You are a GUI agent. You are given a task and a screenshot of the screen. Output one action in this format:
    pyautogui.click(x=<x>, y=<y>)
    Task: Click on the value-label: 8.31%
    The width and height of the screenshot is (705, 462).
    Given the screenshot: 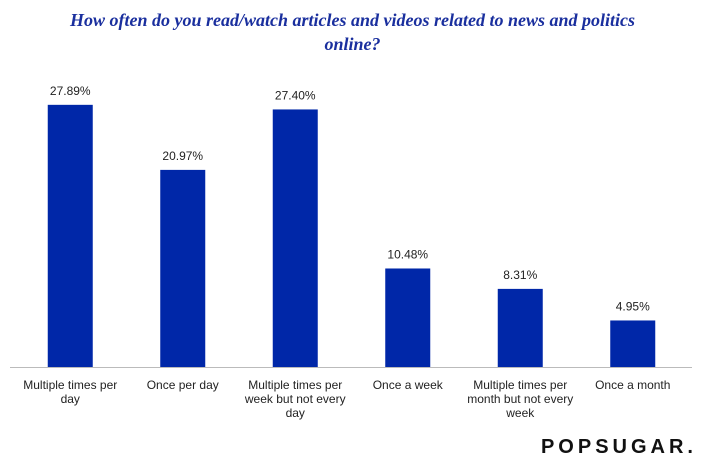 What is the action you would take?
    pyautogui.click(x=520, y=275)
    